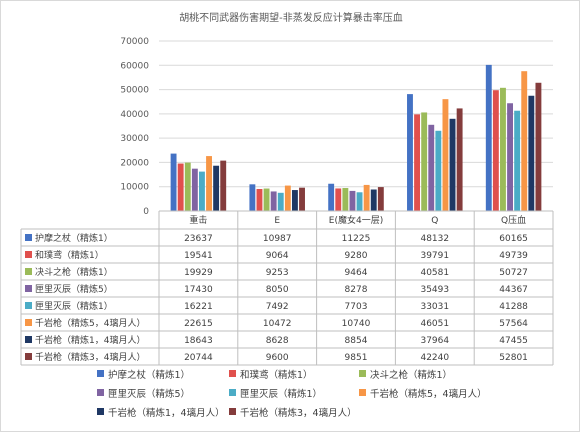 The height and width of the screenshot is (433, 580). Describe the element at coordinates (134, 139) in the screenshot. I see `y-tick-label: 30000` at that location.